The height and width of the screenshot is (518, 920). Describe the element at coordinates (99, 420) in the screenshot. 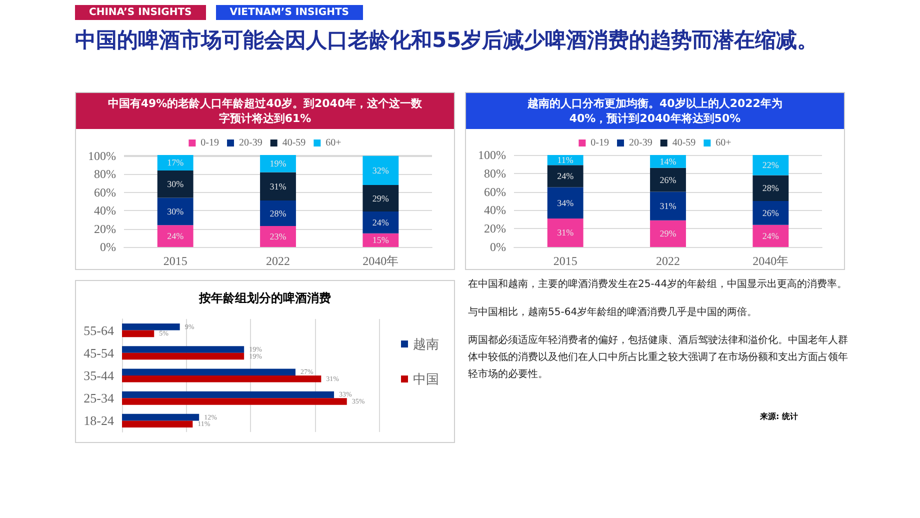

I see `y-tick-label: 18-24` at that location.